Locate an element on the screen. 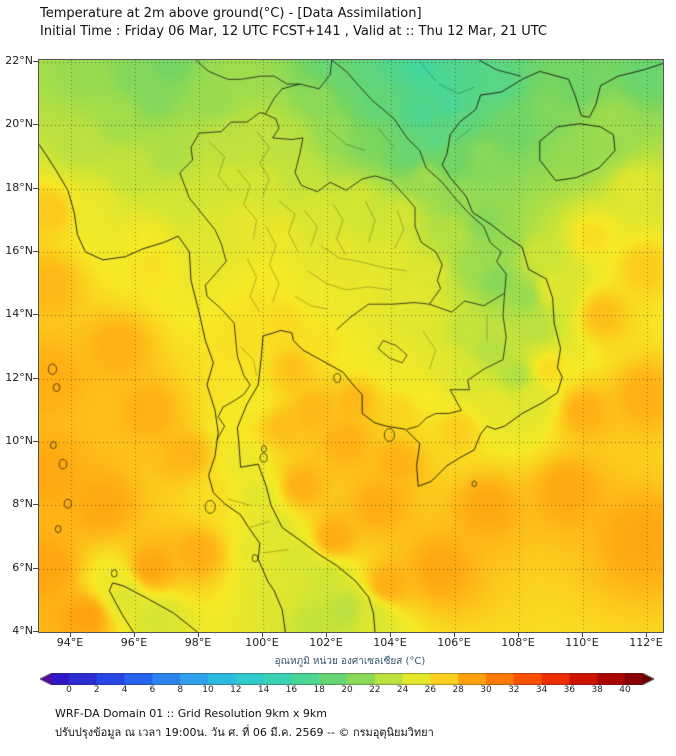  lon-tick-label: 100°E is located at coordinates (262, 642).